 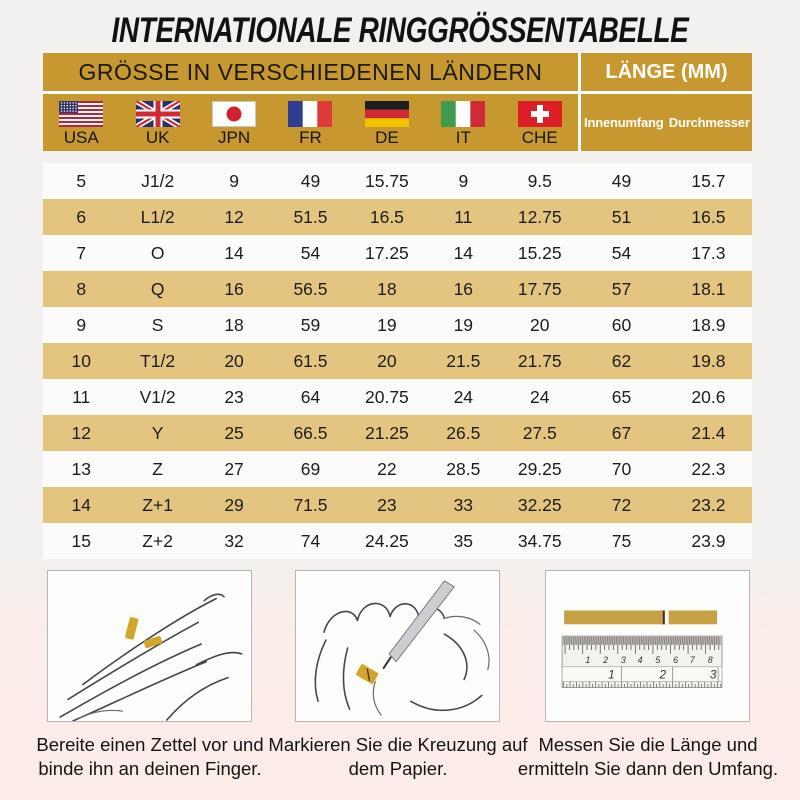 What do you see at coordinates (621, 288) in the screenshot?
I see `table-cell: 57` at bounding box center [621, 288].